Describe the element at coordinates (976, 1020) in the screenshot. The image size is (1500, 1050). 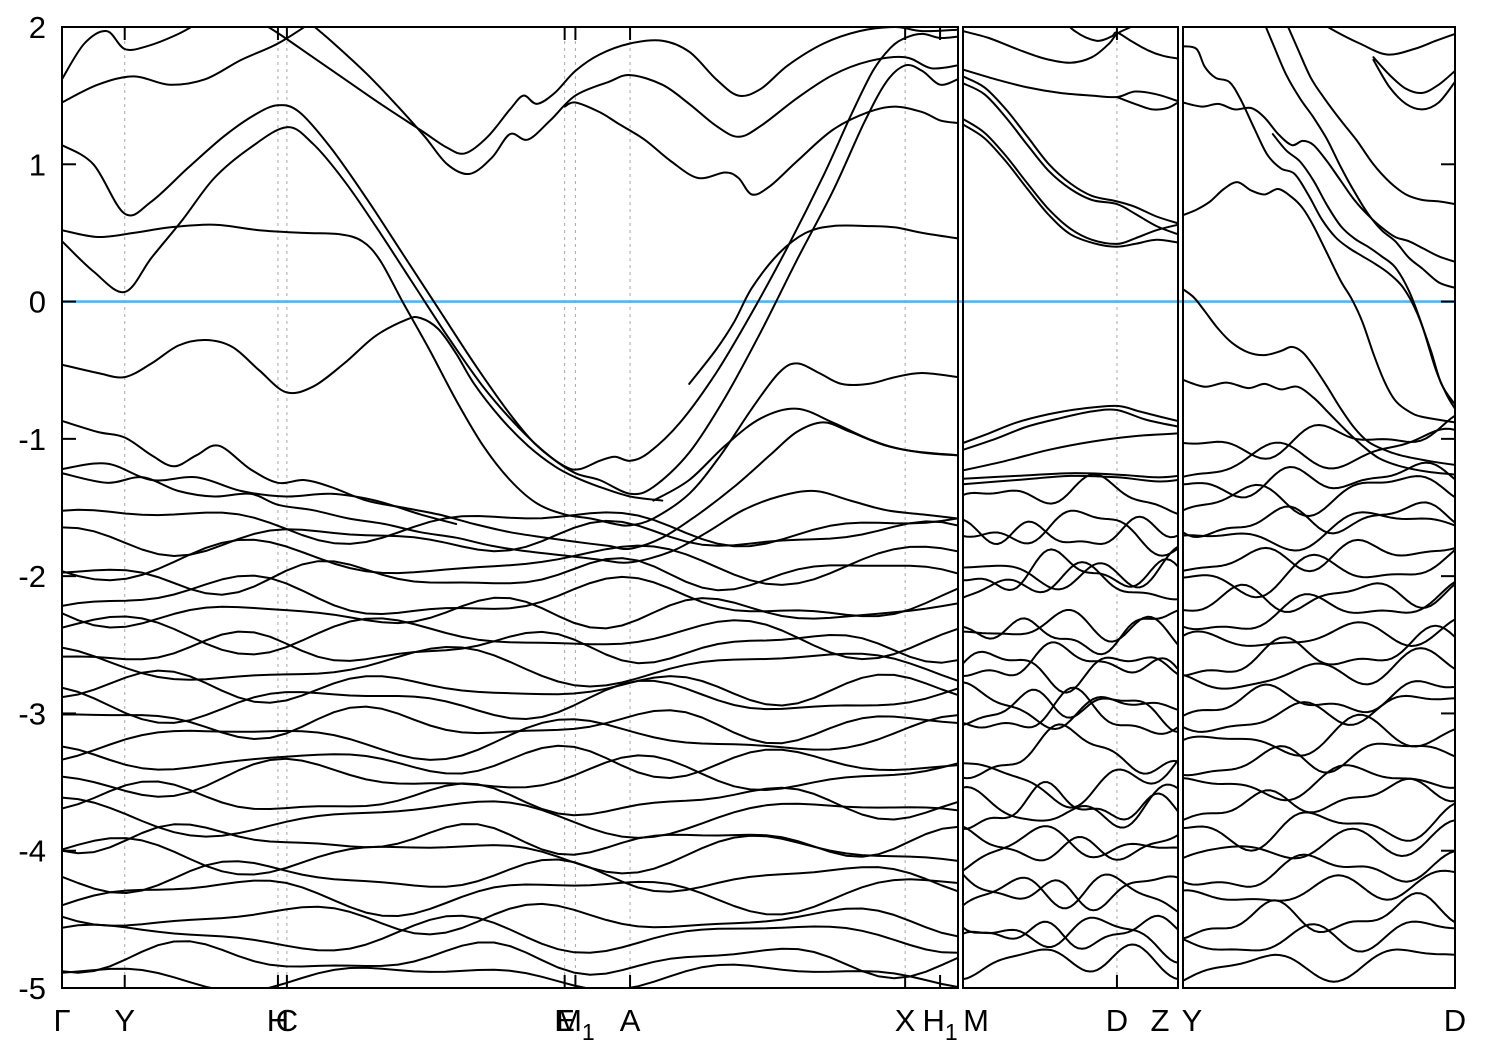
I see `k-point-label: M` at that location.